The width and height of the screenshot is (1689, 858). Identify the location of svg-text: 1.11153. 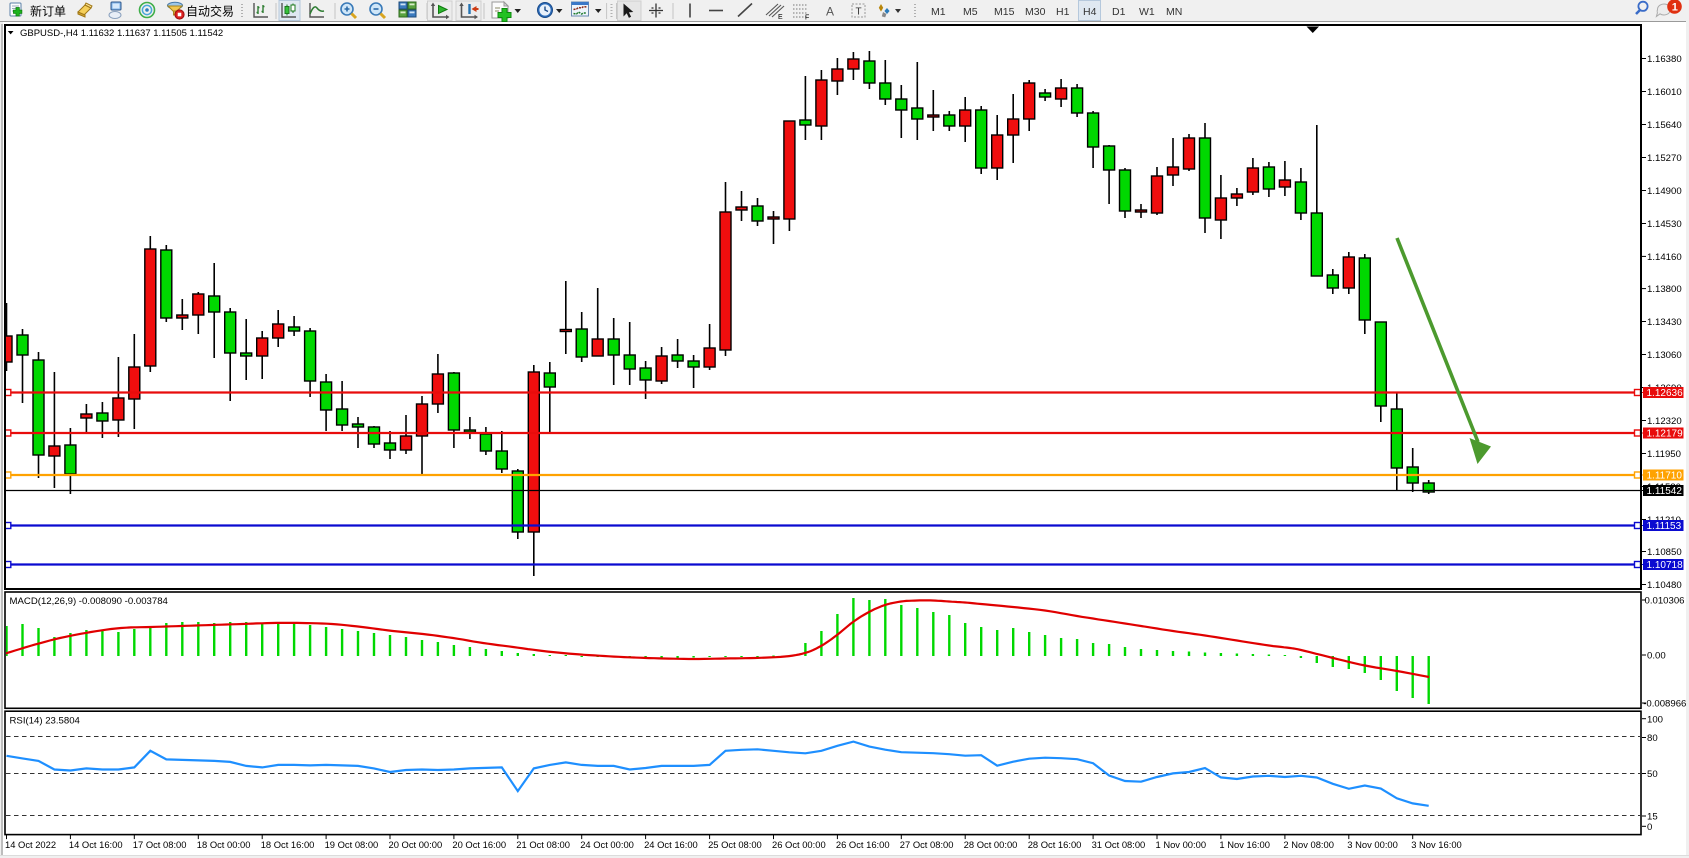
(1664, 526).